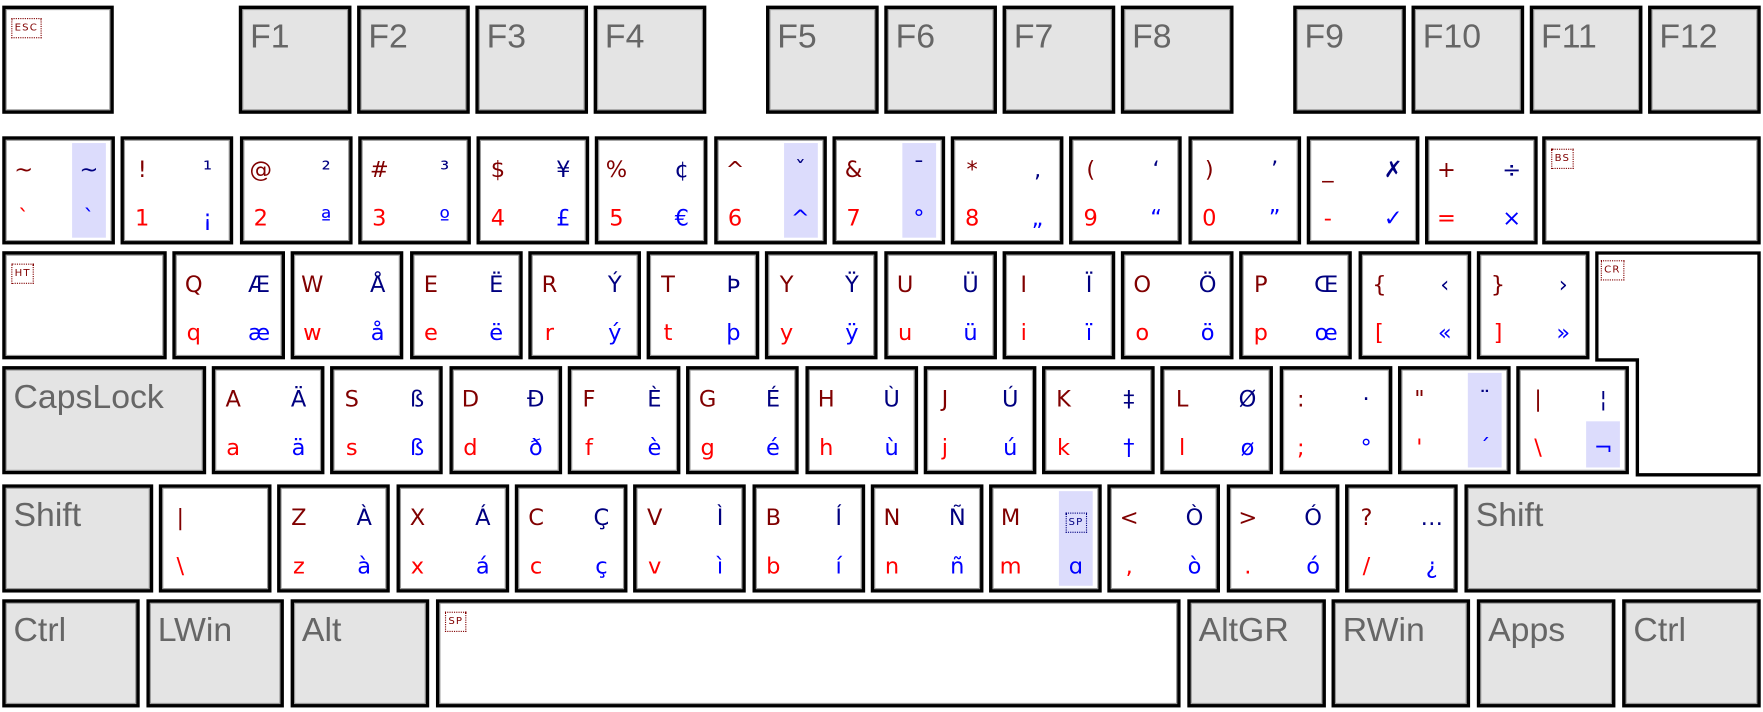 The width and height of the screenshot is (1763, 712). What do you see at coordinates (215, 653) in the screenshot?
I see `key-lwin: LWin` at bounding box center [215, 653].